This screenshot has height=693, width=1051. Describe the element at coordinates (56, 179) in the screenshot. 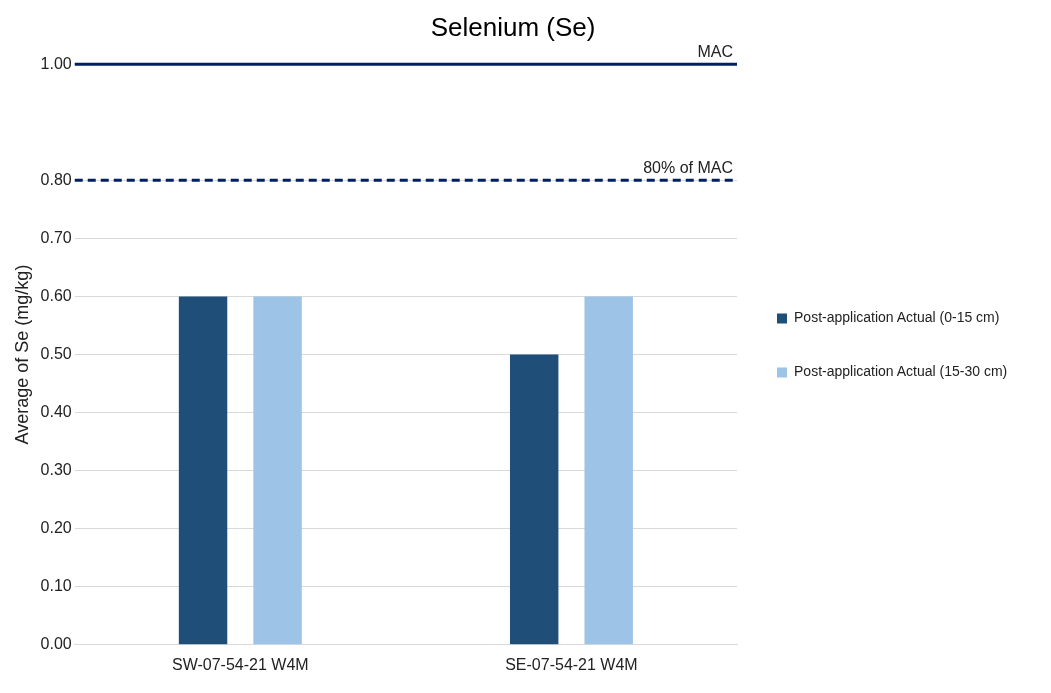

I see `y-tick-label: 0.80` at that location.